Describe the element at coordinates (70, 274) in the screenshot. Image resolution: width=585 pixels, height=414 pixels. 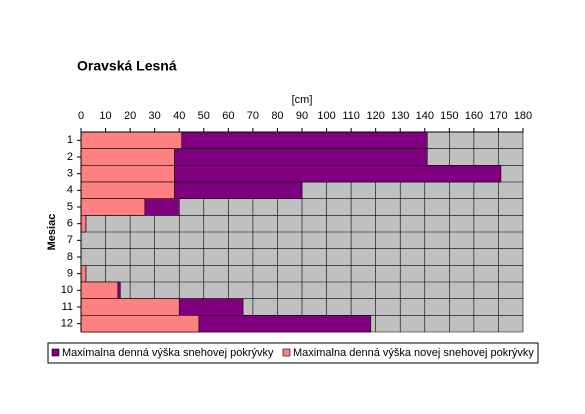
I see `y-tick-label: 9` at that location.